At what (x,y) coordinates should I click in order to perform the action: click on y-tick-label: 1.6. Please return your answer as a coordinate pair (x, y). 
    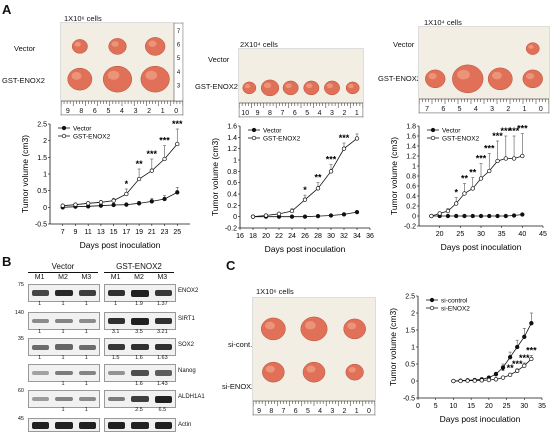
    Looking at the image, I should click on (232, 127).